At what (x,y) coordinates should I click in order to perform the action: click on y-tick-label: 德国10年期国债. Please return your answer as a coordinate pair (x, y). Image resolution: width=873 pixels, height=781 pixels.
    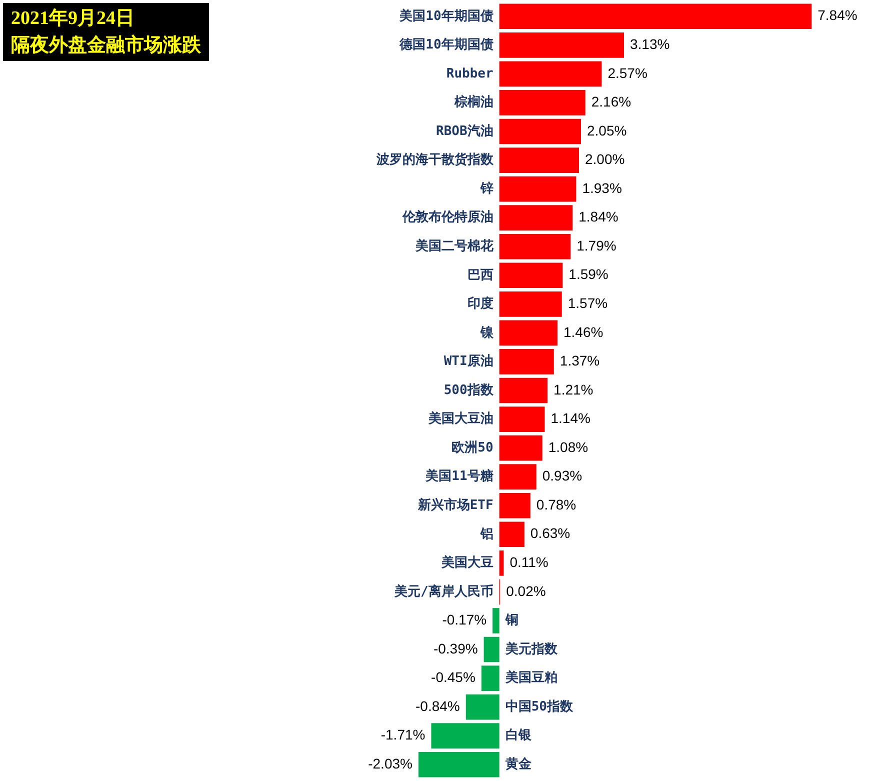
    Looking at the image, I should click on (446, 45).